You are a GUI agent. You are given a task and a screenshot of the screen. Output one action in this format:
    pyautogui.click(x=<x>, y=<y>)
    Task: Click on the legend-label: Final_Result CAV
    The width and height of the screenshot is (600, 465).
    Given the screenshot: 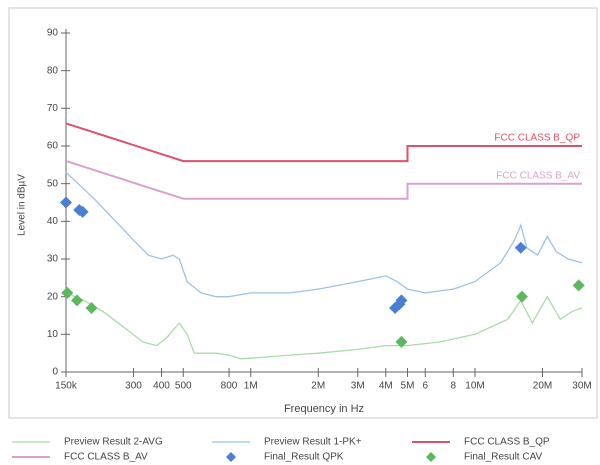 What is the action you would take?
    pyautogui.click(x=503, y=457)
    